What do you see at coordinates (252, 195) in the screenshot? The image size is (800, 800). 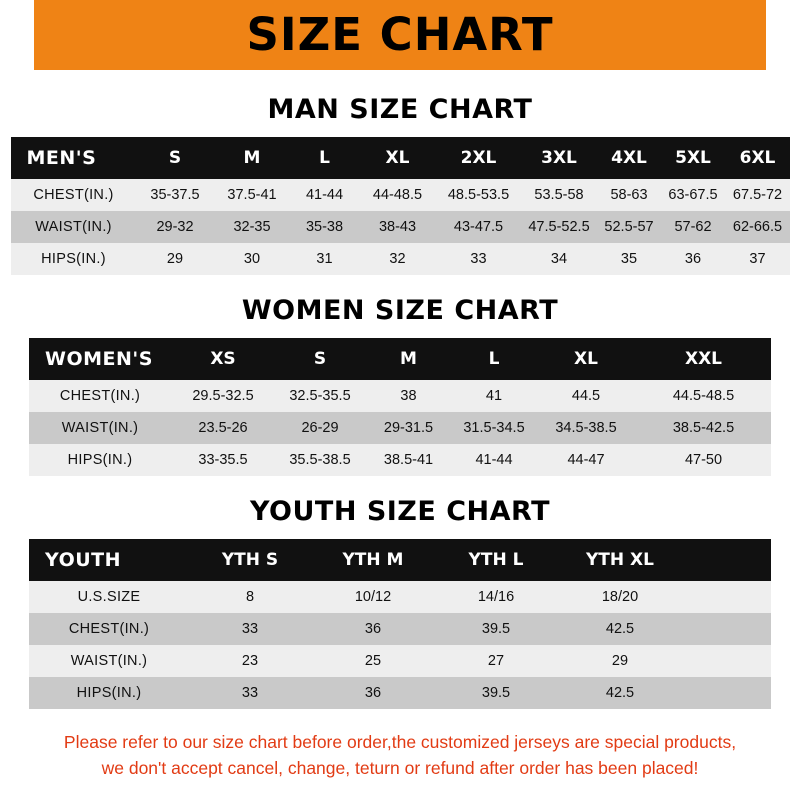 I see `men-row-0-cell-1: 37.5-41` at bounding box center [252, 195].